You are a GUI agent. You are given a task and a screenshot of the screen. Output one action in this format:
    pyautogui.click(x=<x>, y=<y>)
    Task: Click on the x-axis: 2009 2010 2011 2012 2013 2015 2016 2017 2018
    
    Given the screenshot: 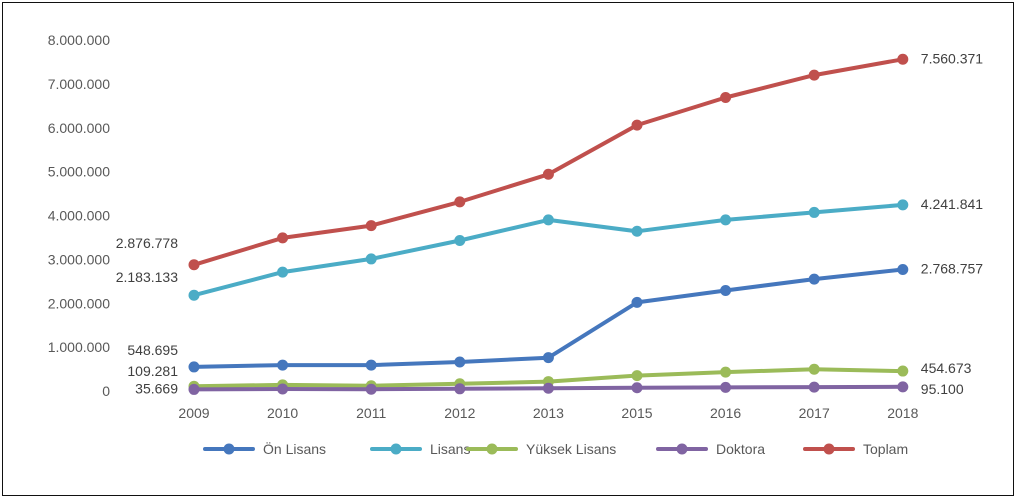 What is the action you would take?
    pyautogui.click(x=548, y=413)
    